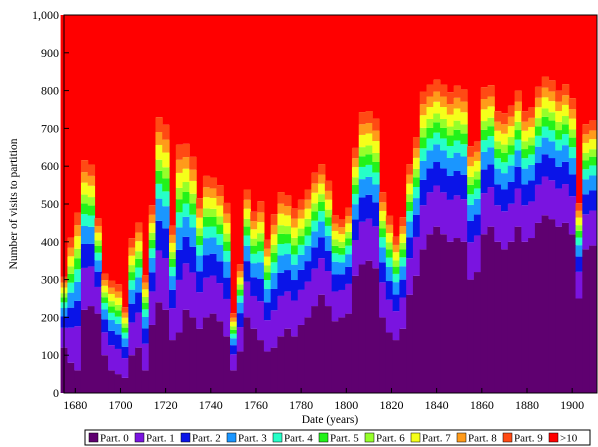 Image resolution: width=598 pixels, height=447 pixels. Describe the element at coordinates (256, 405) in the screenshot. I see `x-tick-label: 1760` at that location.